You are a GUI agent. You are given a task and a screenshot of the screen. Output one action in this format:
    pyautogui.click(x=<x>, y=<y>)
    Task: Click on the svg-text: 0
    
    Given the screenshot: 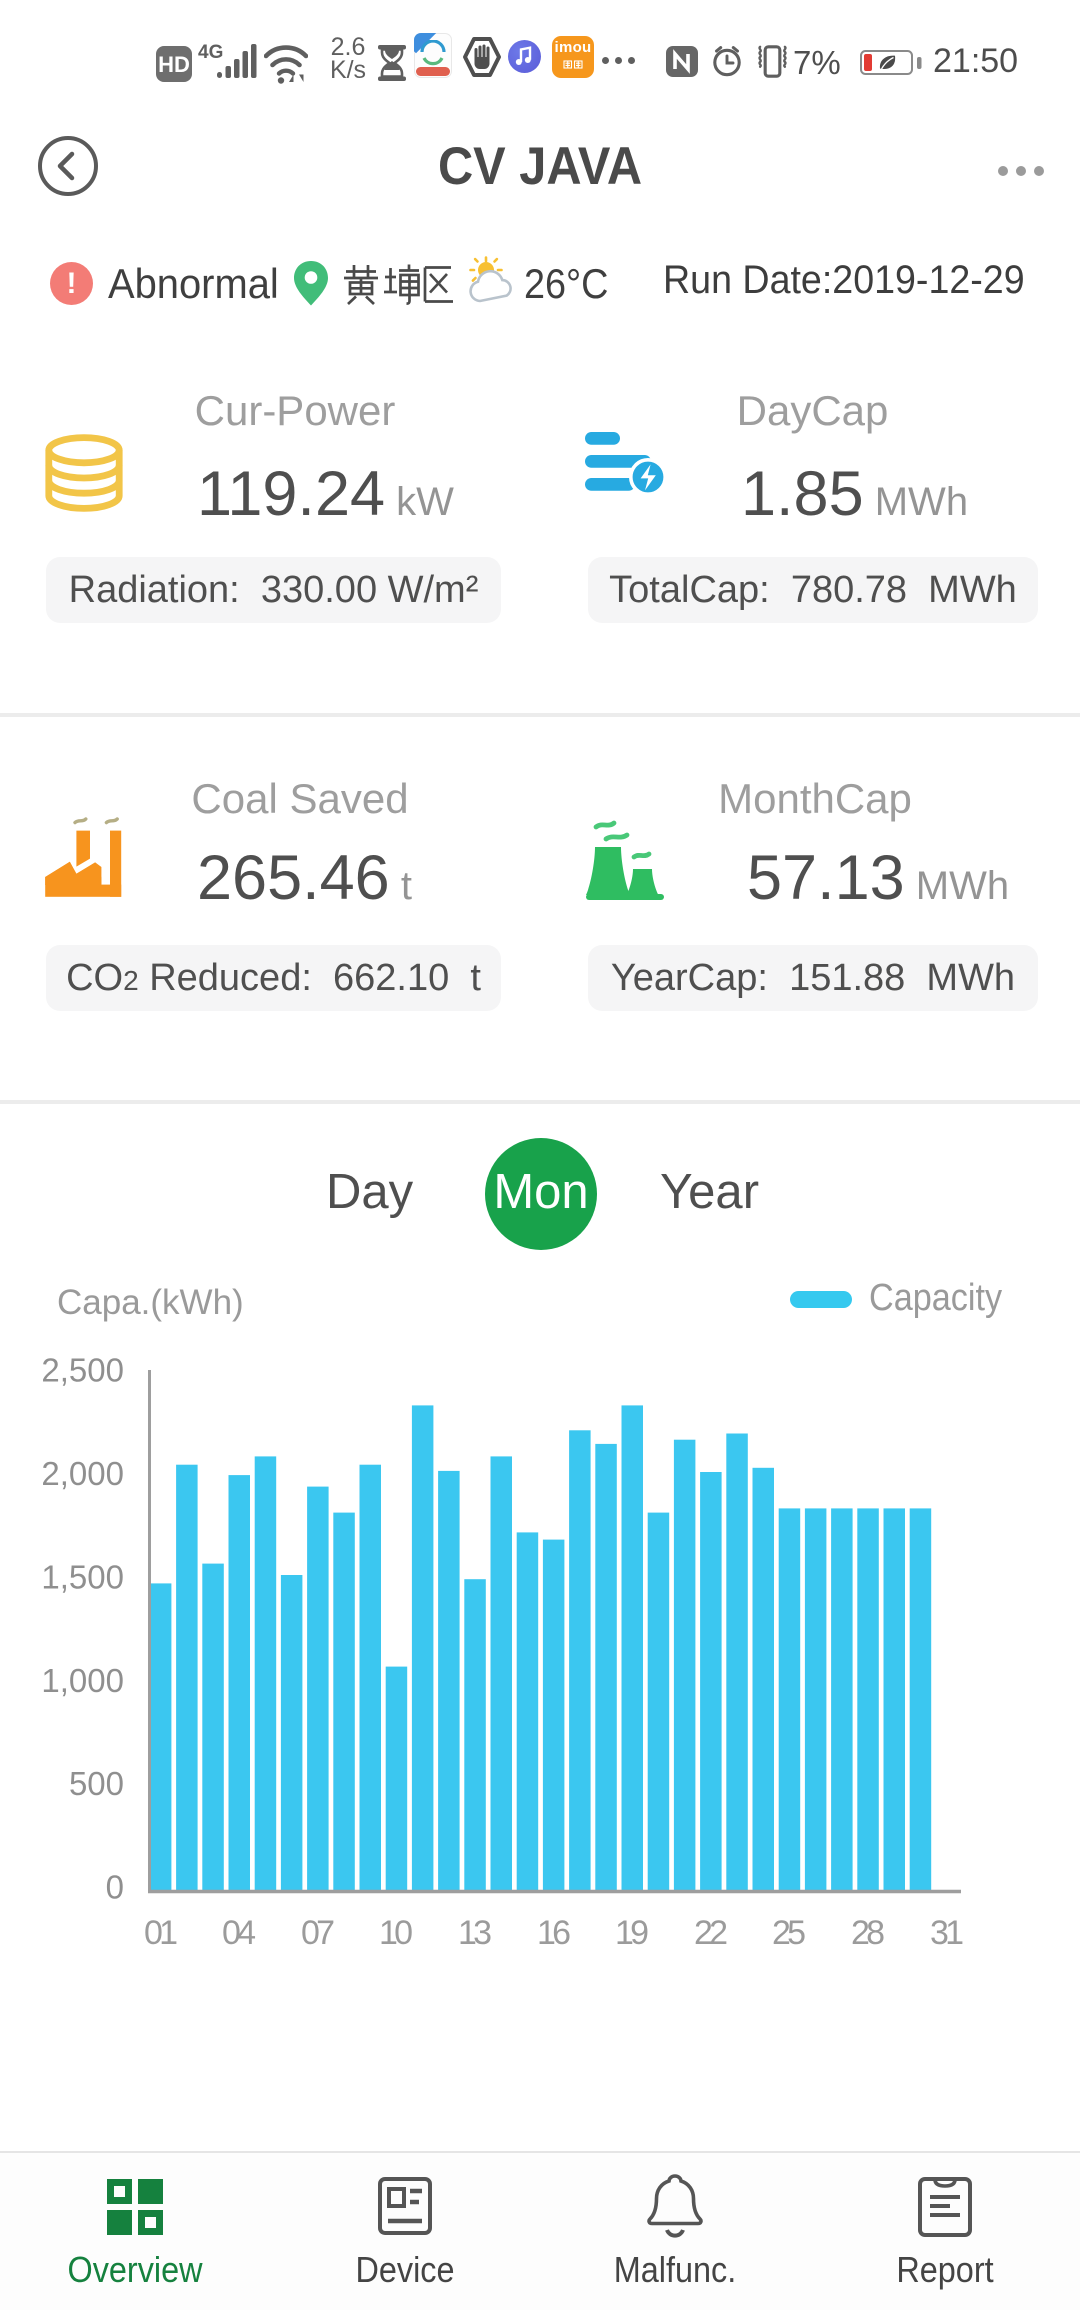 What is the action you would take?
    pyautogui.click(x=115, y=1887)
    